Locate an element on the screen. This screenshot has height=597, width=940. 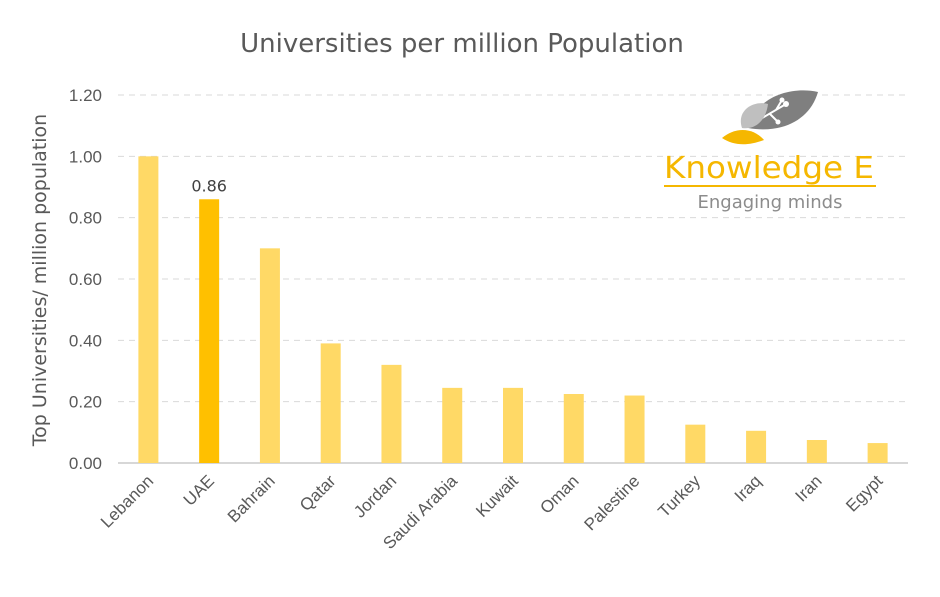
bar-turkey is located at coordinates (695, 443).